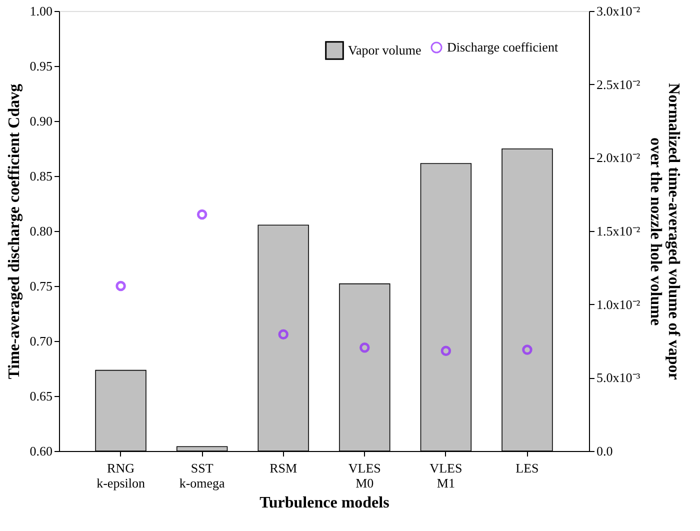 The height and width of the screenshot is (531, 700). Describe the element at coordinates (604, 451) in the screenshot. I see `y2-tick-label: 0.0` at that location.